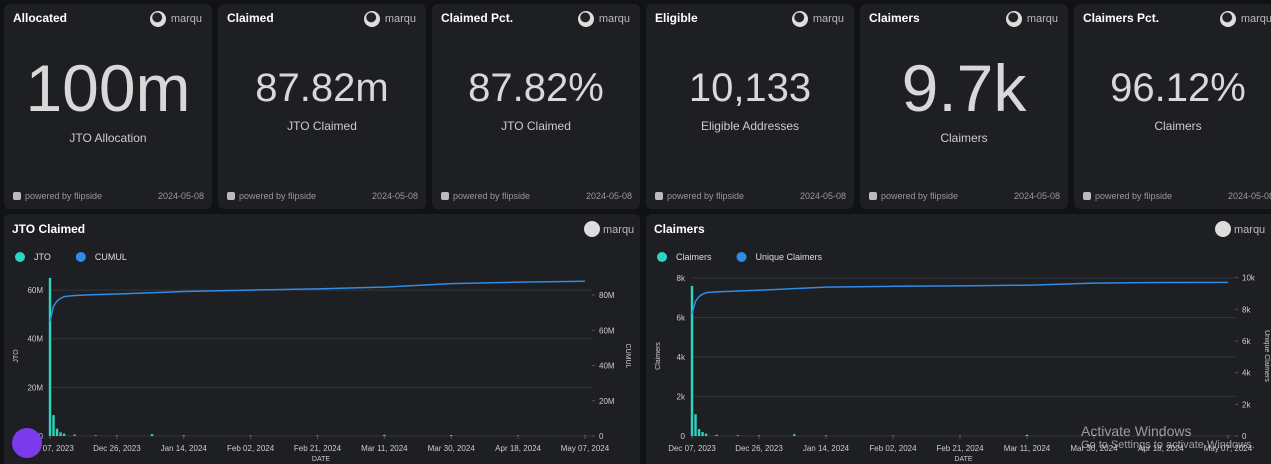 The height and width of the screenshot is (464, 1271). Describe the element at coordinates (789, 257) in the screenshot. I see `legend-label: Unique Claimers` at that location.